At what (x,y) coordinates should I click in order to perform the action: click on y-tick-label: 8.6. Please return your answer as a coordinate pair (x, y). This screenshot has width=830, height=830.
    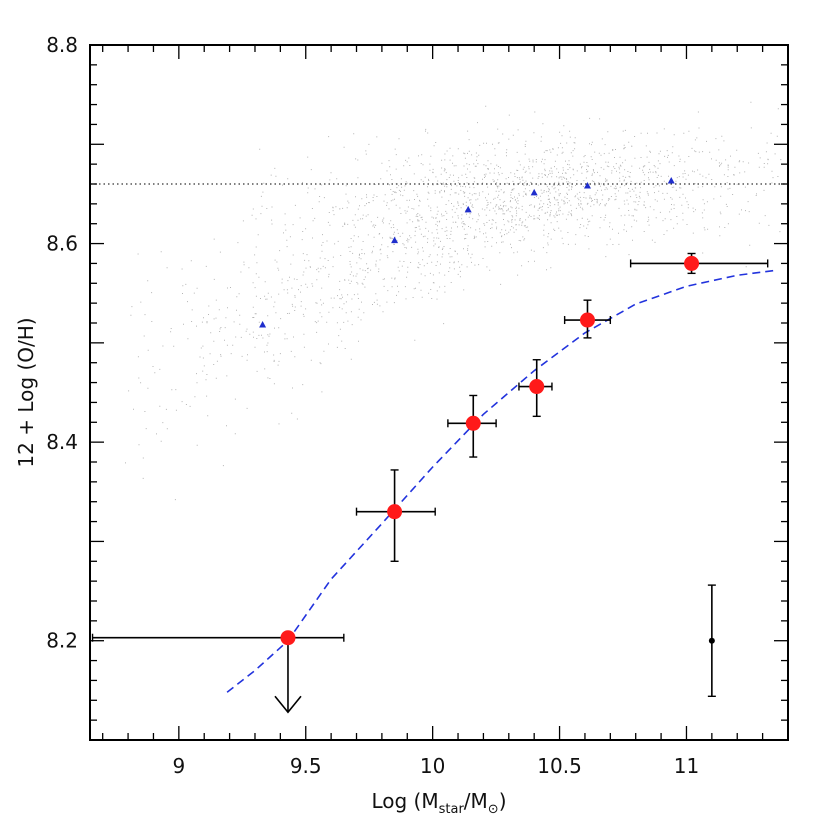
    Looking at the image, I should click on (62, 244).